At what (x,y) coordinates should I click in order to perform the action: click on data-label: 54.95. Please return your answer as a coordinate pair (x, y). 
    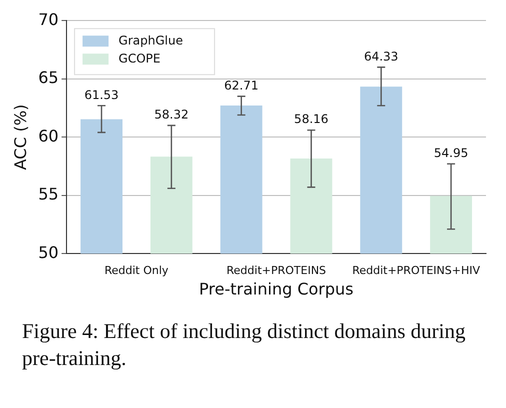
    Looking at the image, I should click on (451, 153).